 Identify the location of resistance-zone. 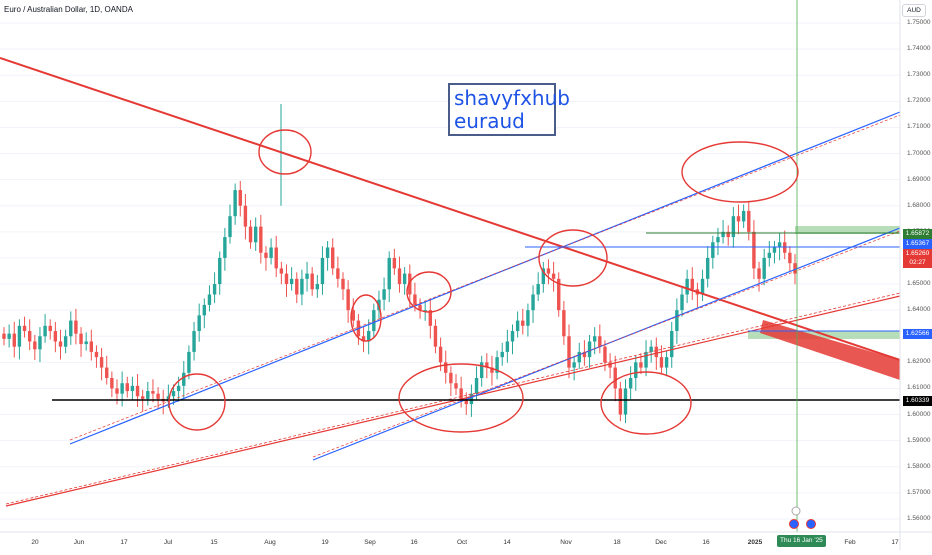
(847, 230).